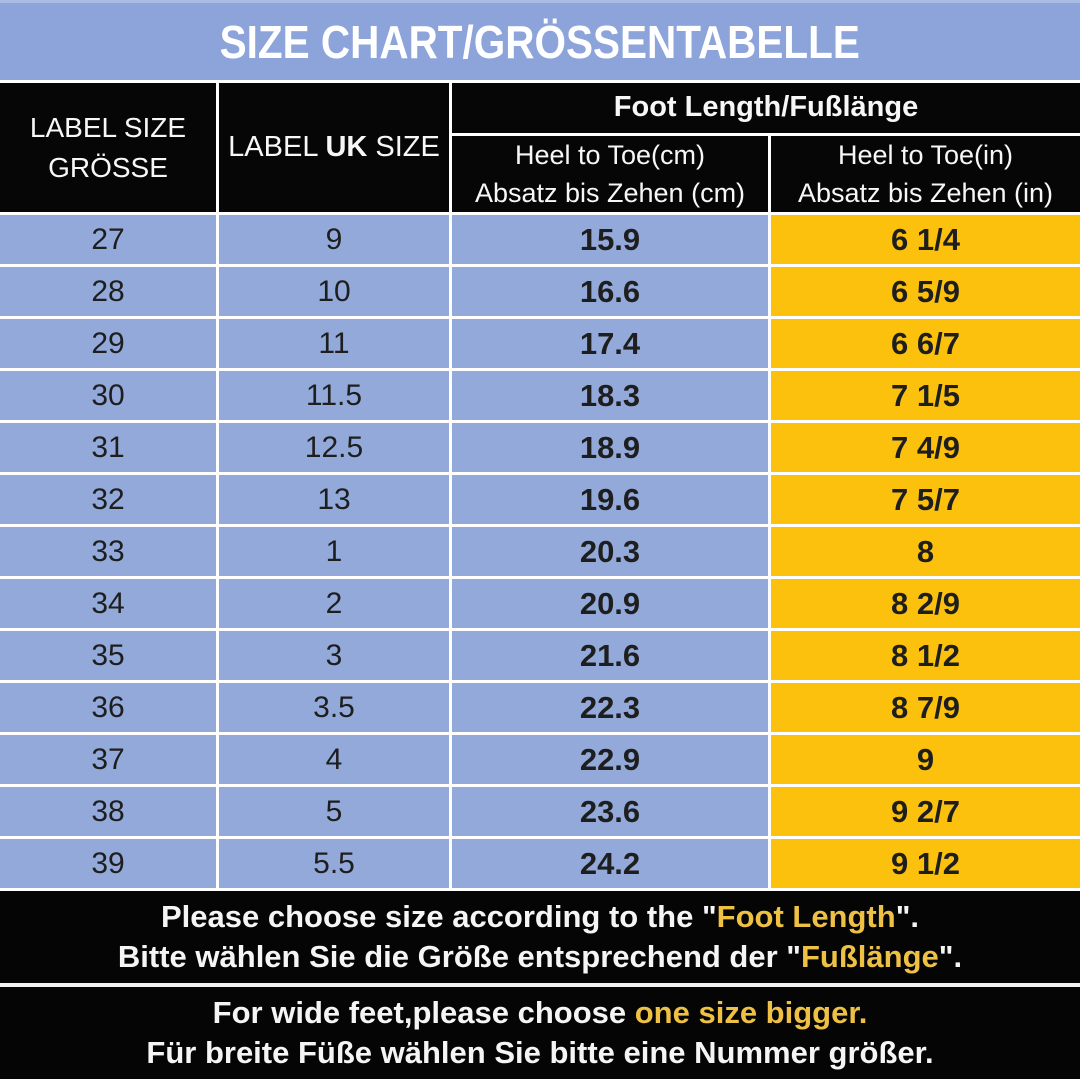  Describe the element at coordinates (108, 499) in the screenshot. I see `cell-label-size: 32` at that location.